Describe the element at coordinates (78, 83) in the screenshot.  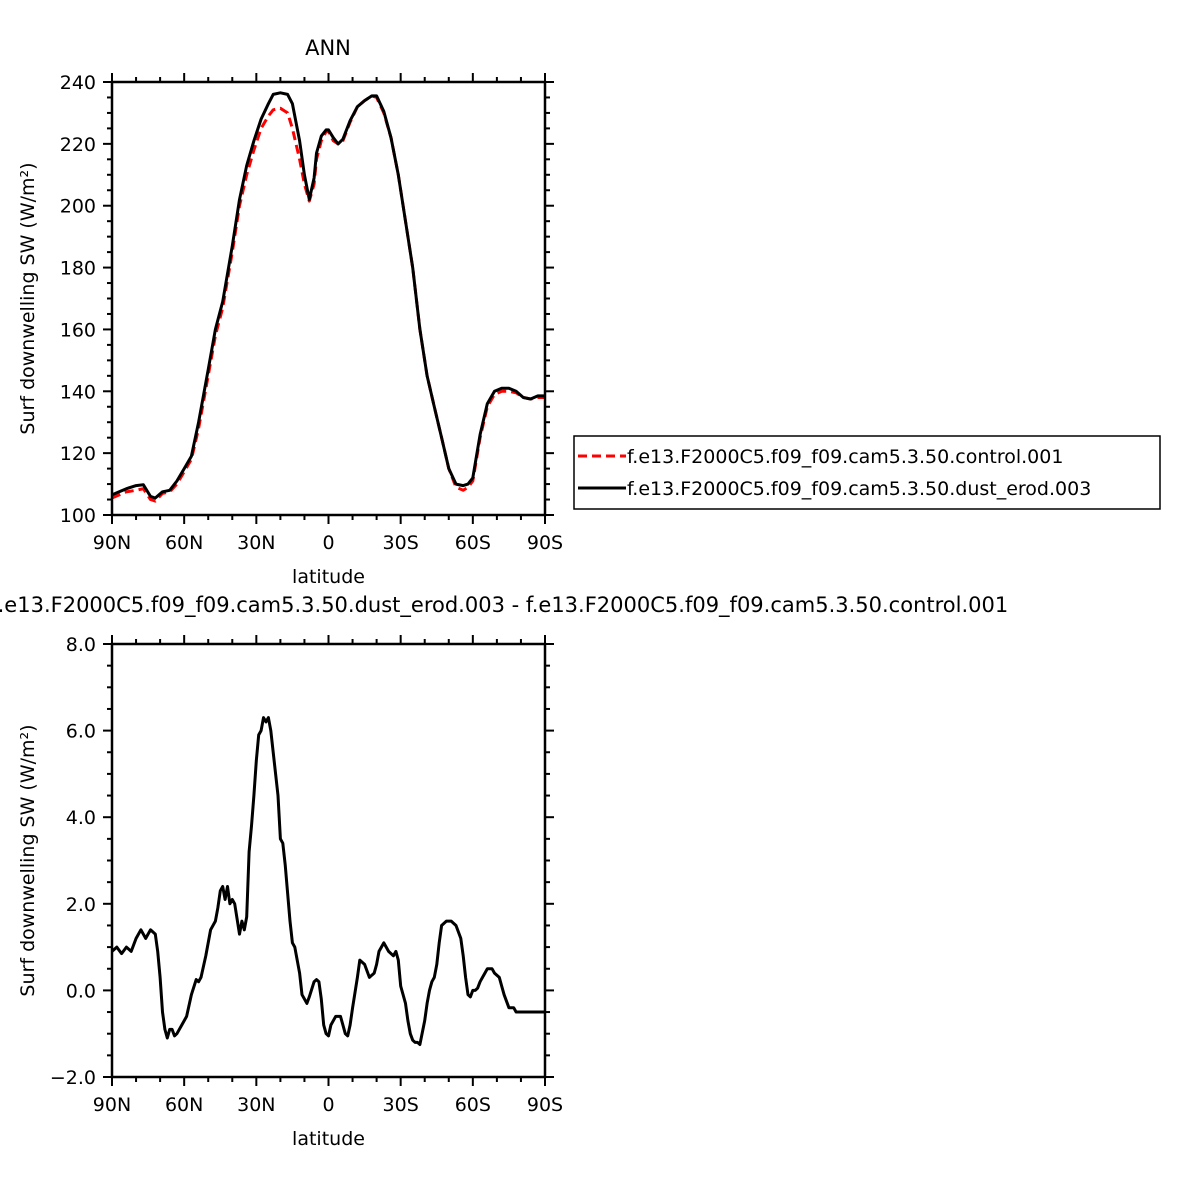
I see `y-tick-label: 240` at that location.